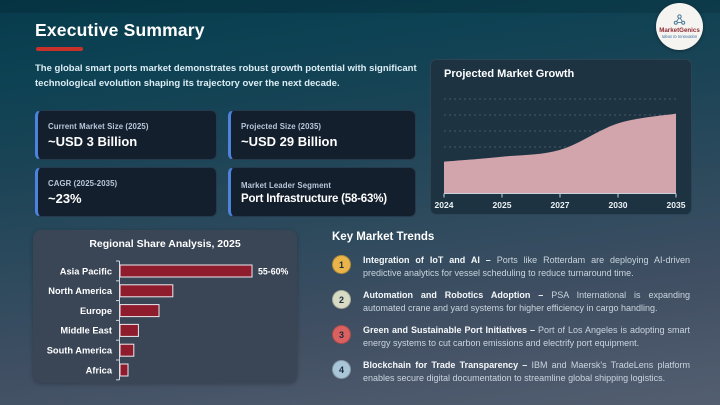 This screenshot has width=720, height=405. Describe the element at coordinates (360, 6) in the screenshot. I see `top-band` at that location.